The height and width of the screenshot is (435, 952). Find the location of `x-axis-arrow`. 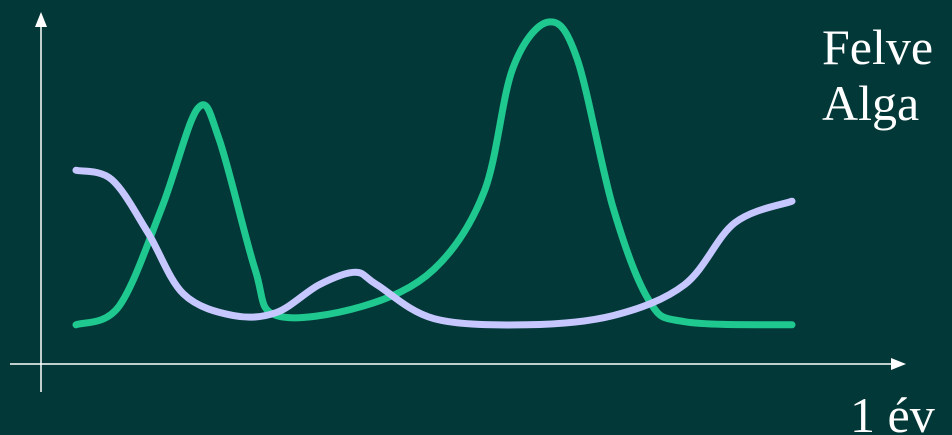

x-axis-arrow is located at coordinates (898, 364).